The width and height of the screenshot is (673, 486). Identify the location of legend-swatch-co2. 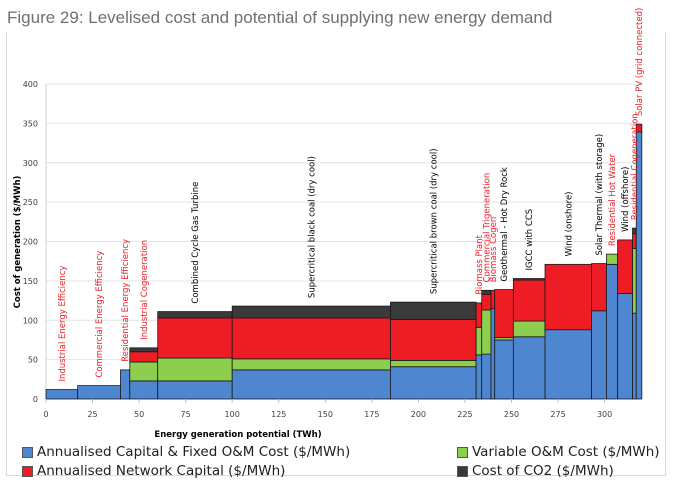
(462, 471).